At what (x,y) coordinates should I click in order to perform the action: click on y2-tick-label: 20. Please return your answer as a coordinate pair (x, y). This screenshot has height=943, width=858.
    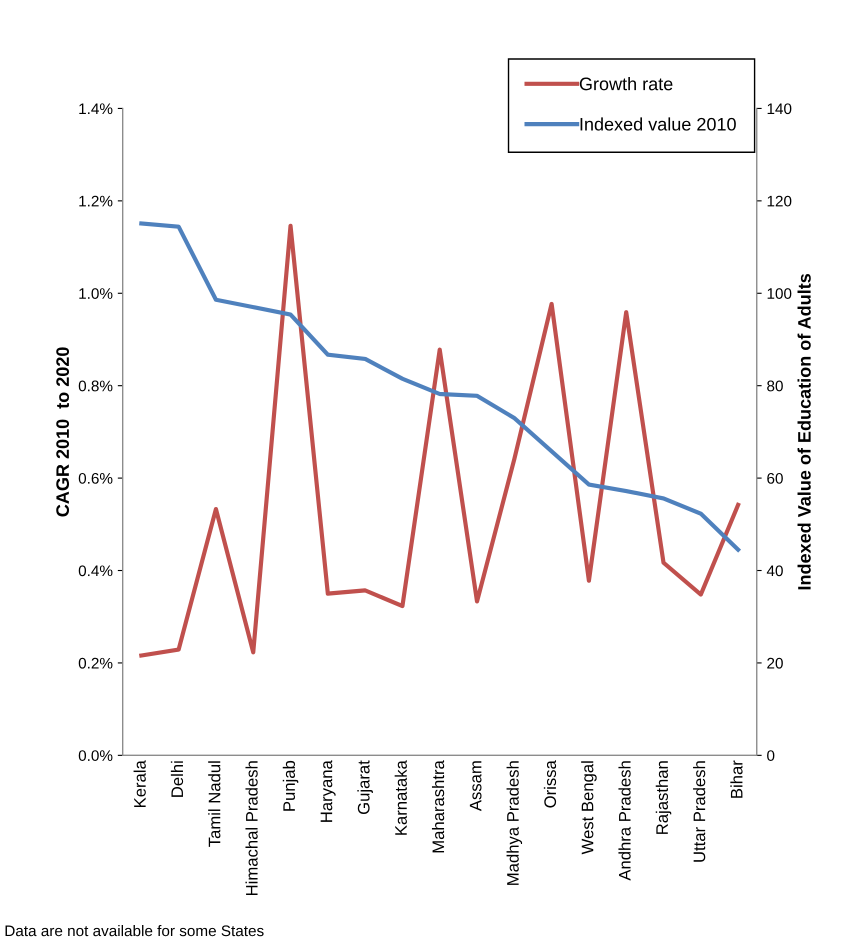
    Looking at the image, I should click on (775, 663).